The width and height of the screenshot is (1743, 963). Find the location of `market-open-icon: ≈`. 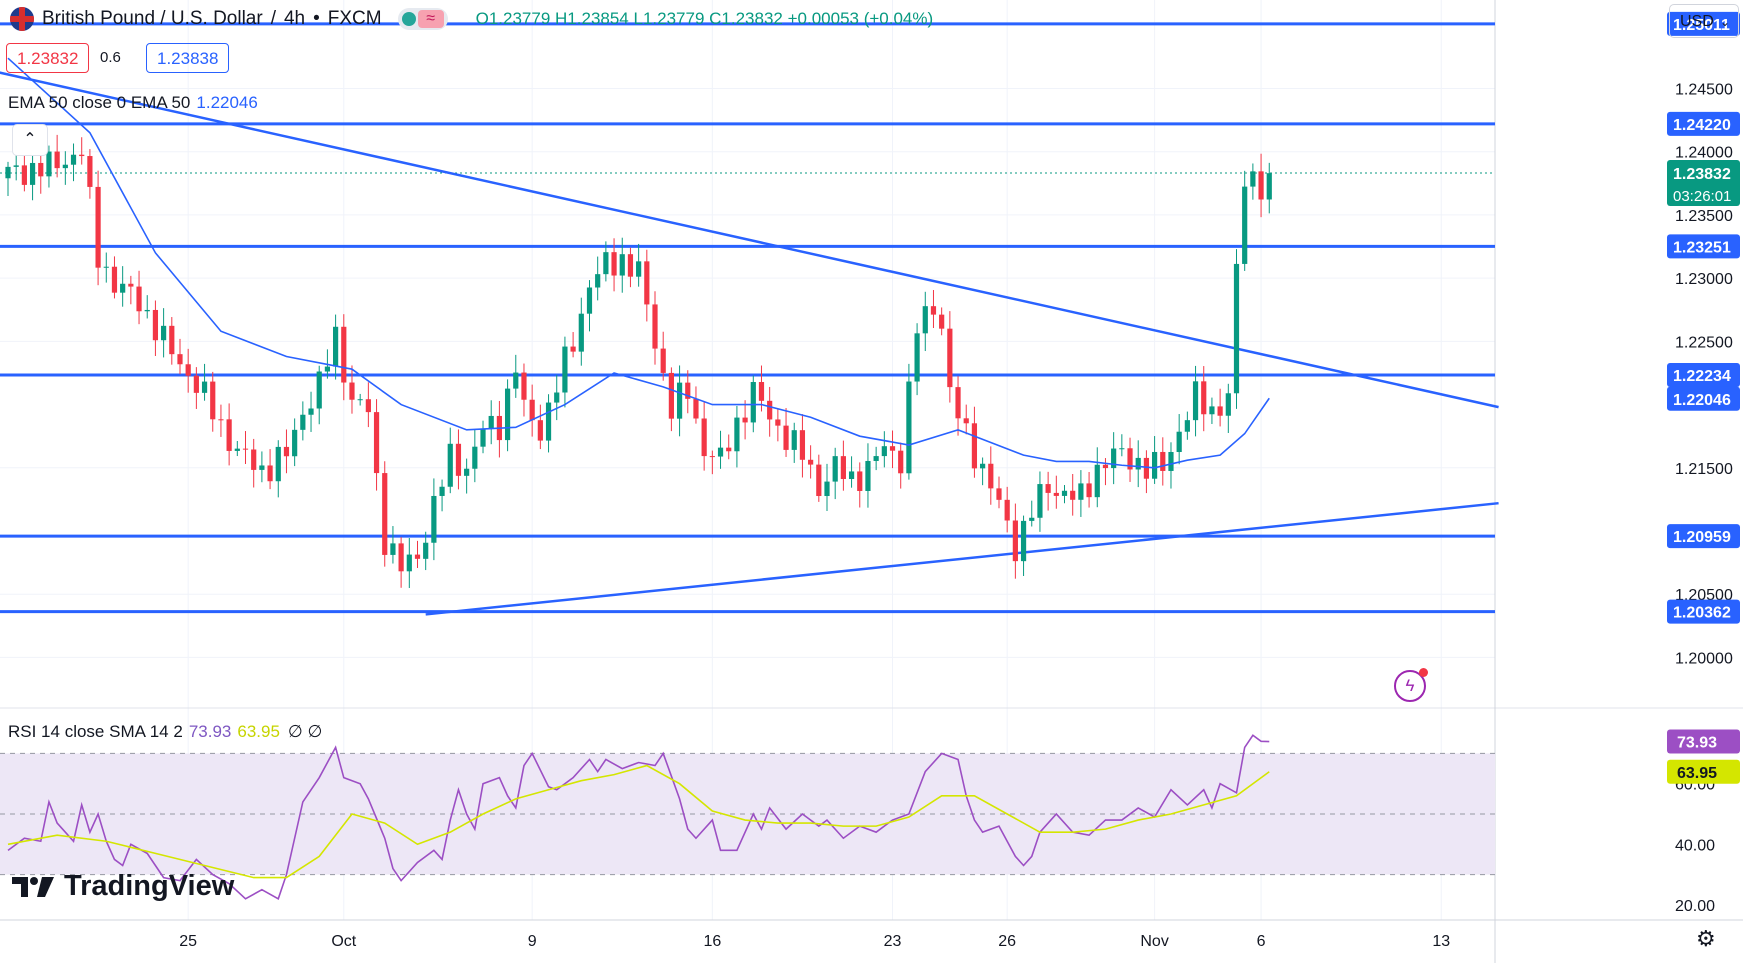

market-open-icon: ≈ is located at coordinates (422, 19).